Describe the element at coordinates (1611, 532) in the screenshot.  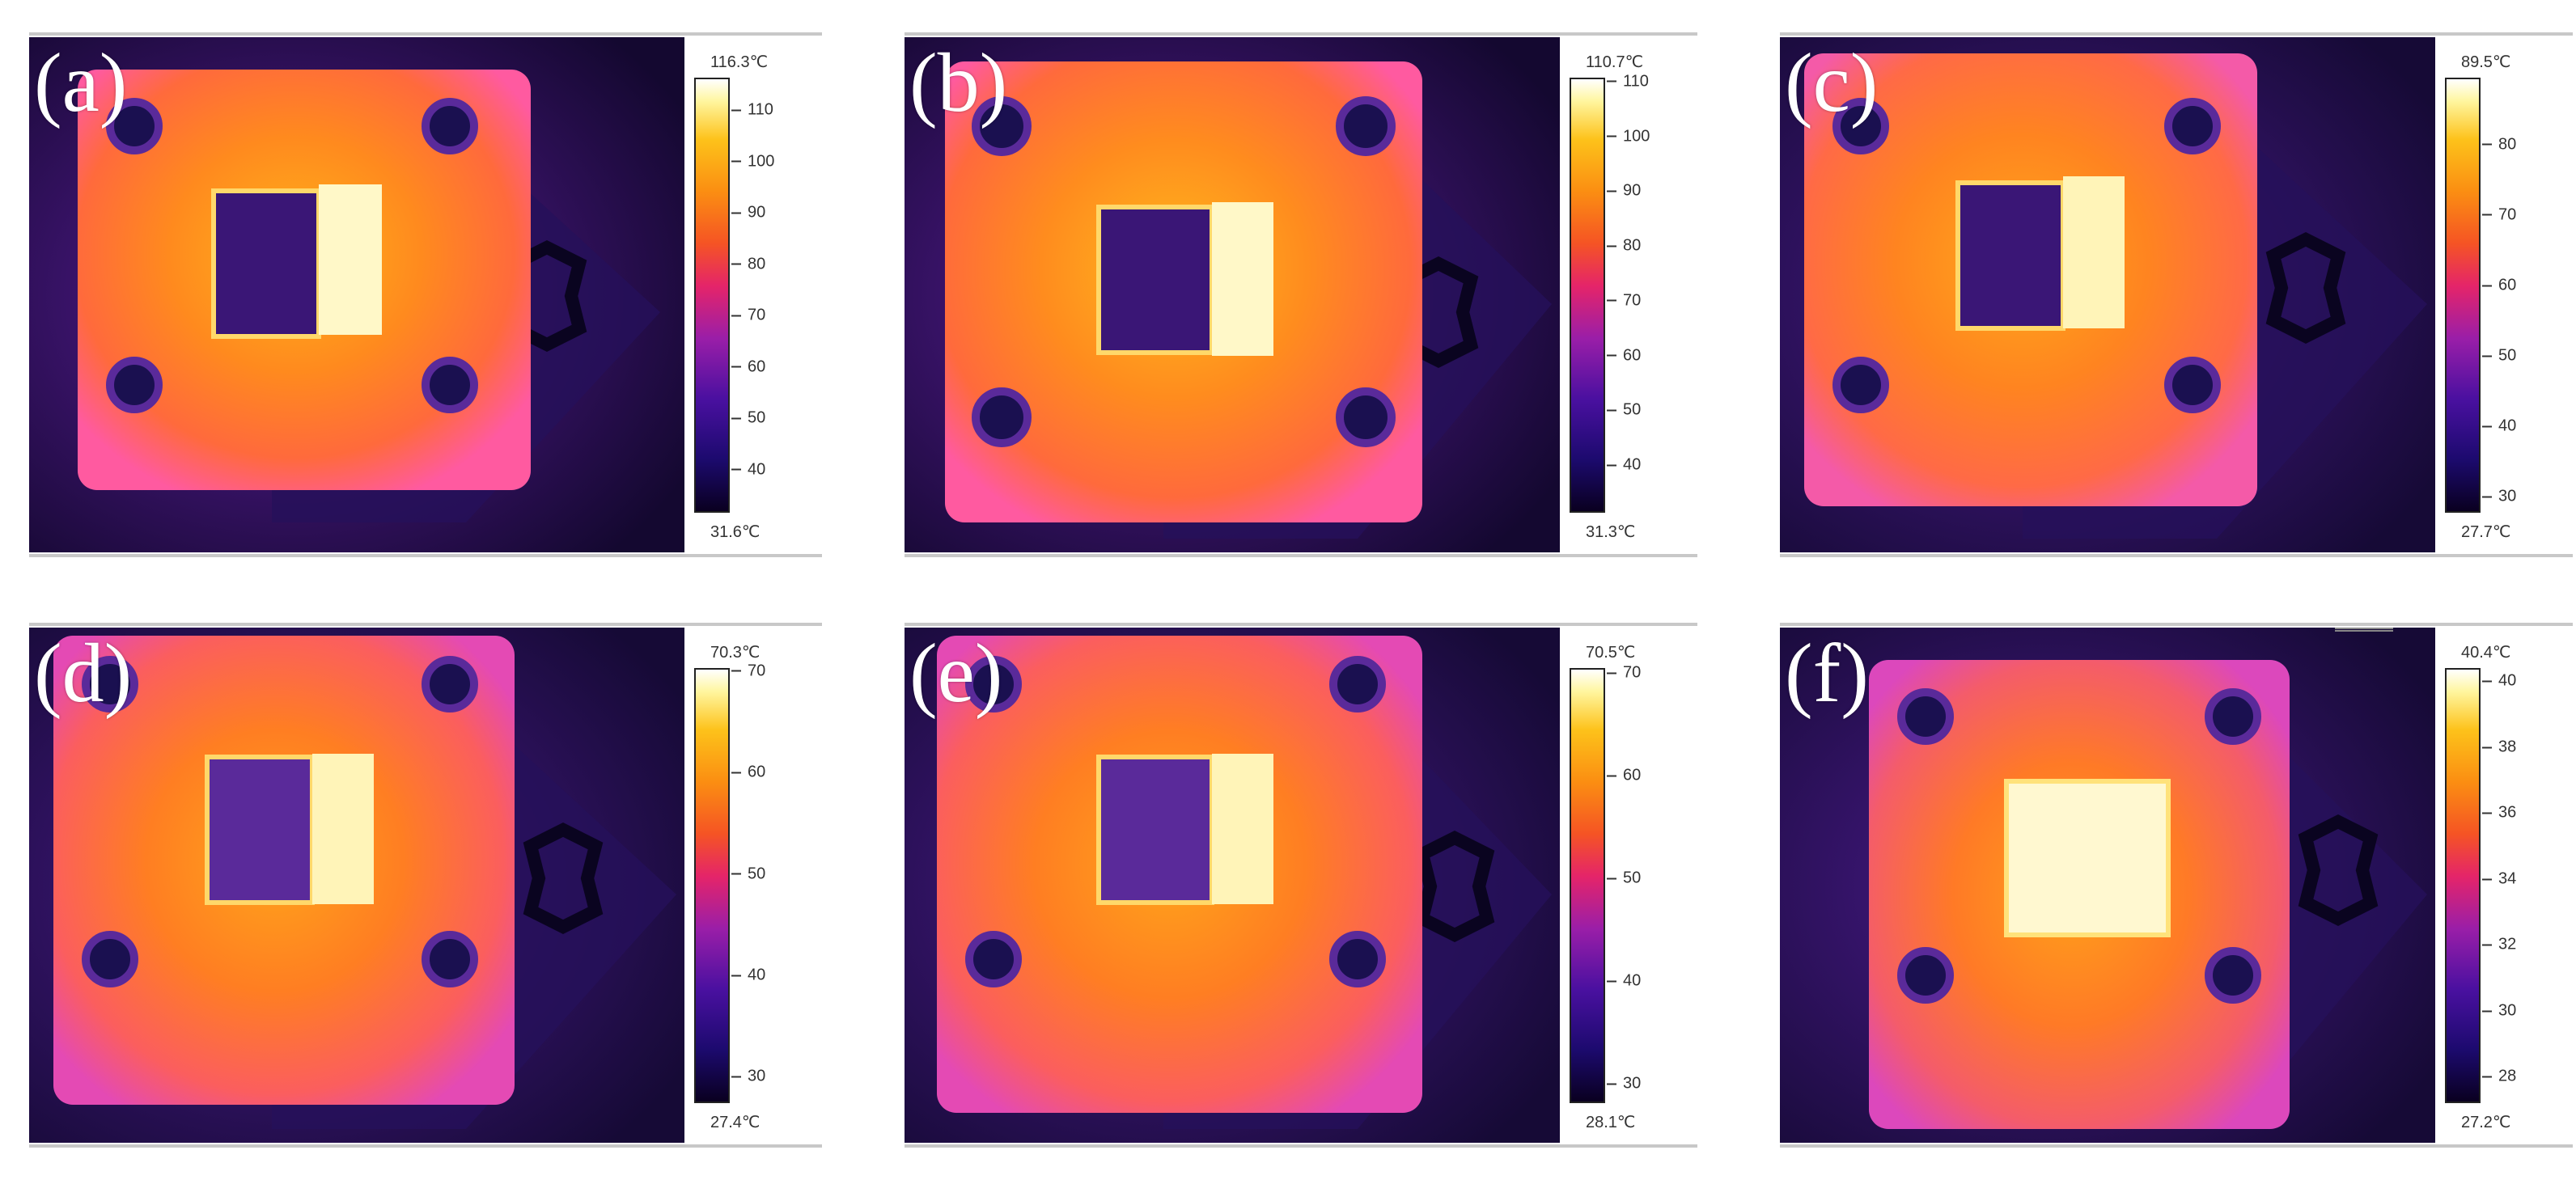
I see `scale-min-label: 31.3℃` at that location.